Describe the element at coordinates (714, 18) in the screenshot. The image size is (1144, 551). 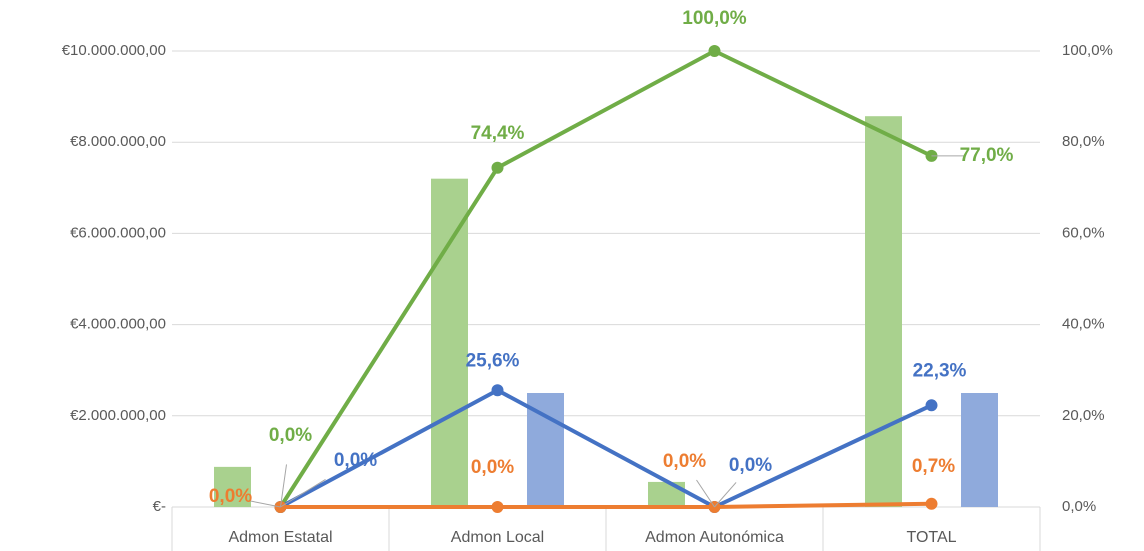
I see `data-label: 100,0%` at that location.